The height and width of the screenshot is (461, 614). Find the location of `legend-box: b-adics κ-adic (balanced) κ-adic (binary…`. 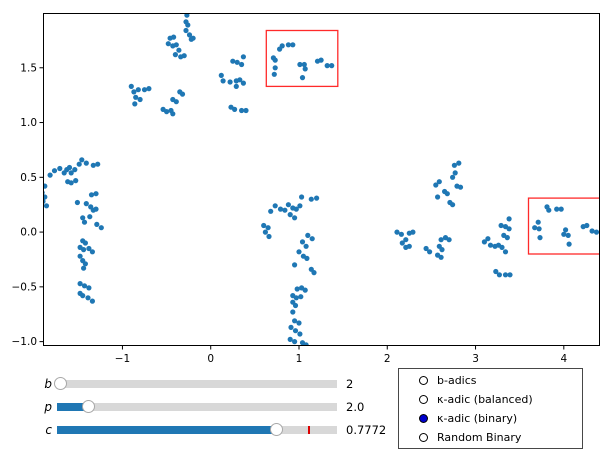

legend-box: b-adics κ-adic (balanced) κ-adic (binary… is located at coordinates (490, 408).